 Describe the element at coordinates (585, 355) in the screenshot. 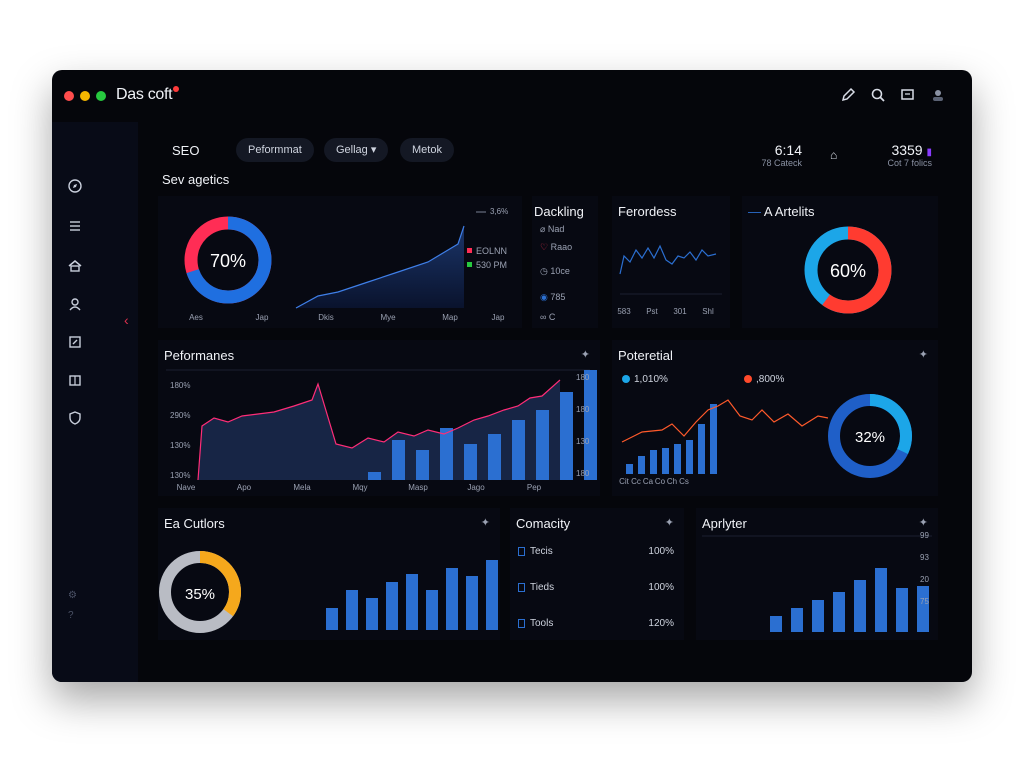

I see `performance-expand-icon: ✦` at that location.